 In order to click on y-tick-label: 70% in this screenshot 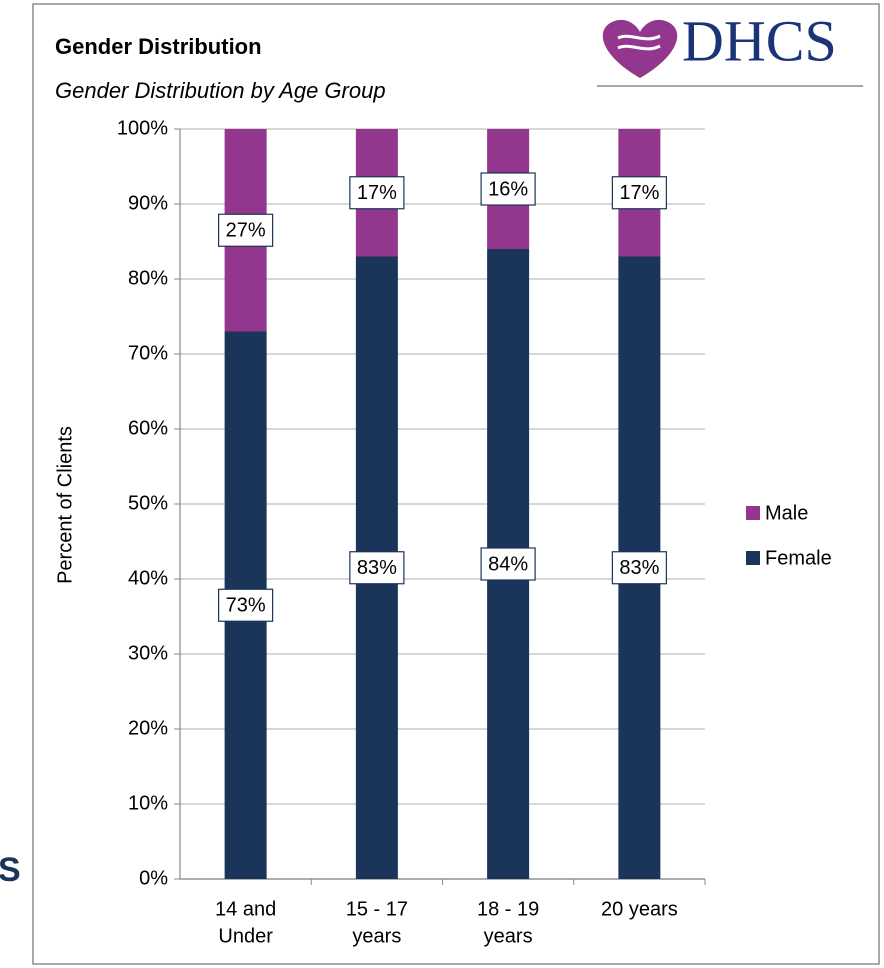, I will do `click(148, 353)`.